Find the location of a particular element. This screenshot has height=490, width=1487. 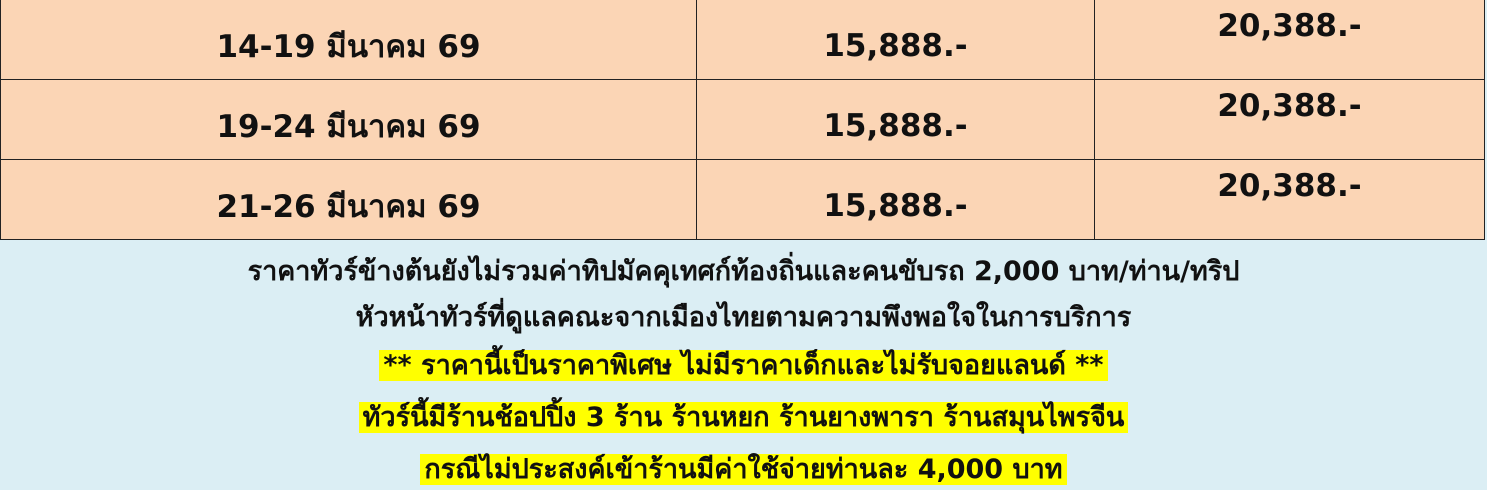

date-cell: 14-19 มีนาคม 69 is located at coordinates (348, 46).